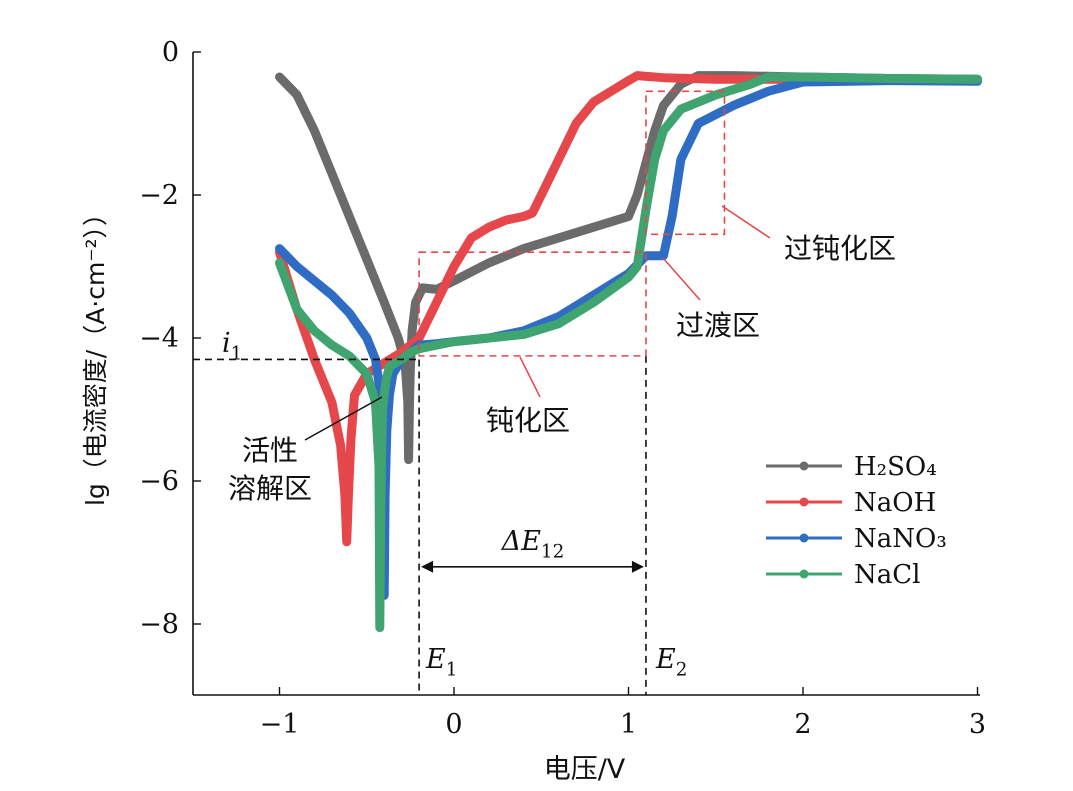  I want to click on x-tick-label: 3, so click(977, 724).